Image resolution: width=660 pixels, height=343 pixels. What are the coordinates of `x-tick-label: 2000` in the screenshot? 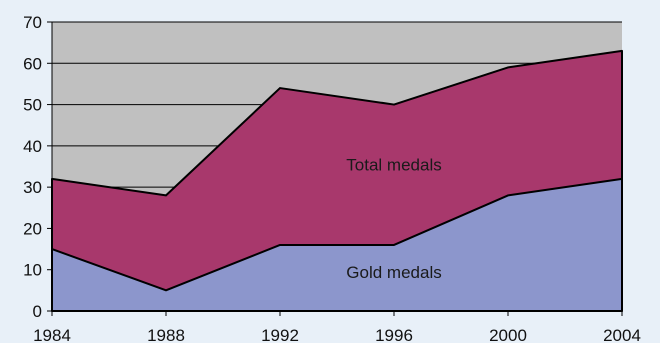 It's located at (508, 334).